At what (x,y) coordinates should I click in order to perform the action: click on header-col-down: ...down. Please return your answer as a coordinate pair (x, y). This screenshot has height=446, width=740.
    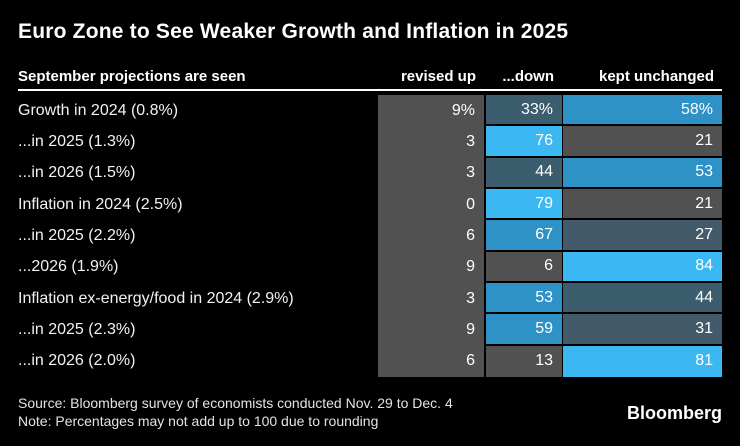
    Looking at the image, I should click on (528, 76).